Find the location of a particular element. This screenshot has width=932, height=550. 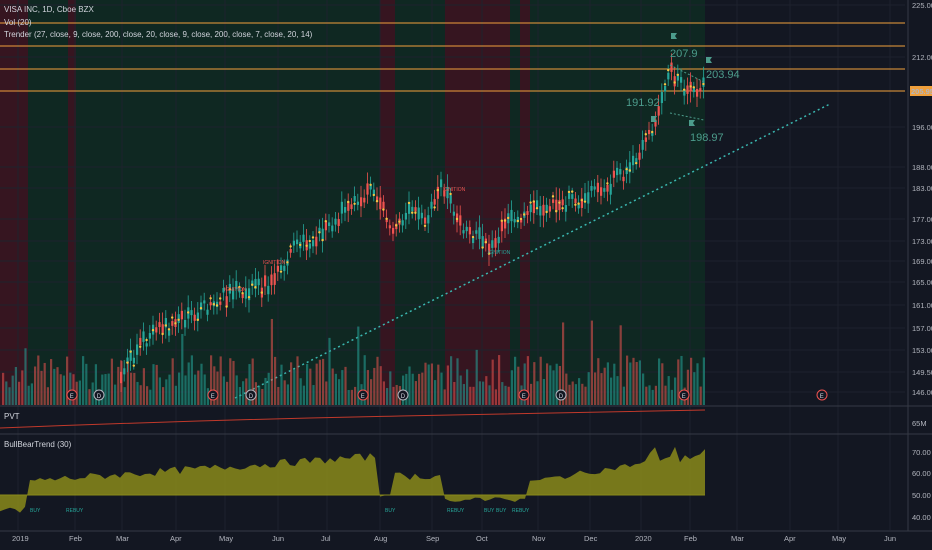

bullbear-axis-label: 50.00 is located at coordinates (921, 495).